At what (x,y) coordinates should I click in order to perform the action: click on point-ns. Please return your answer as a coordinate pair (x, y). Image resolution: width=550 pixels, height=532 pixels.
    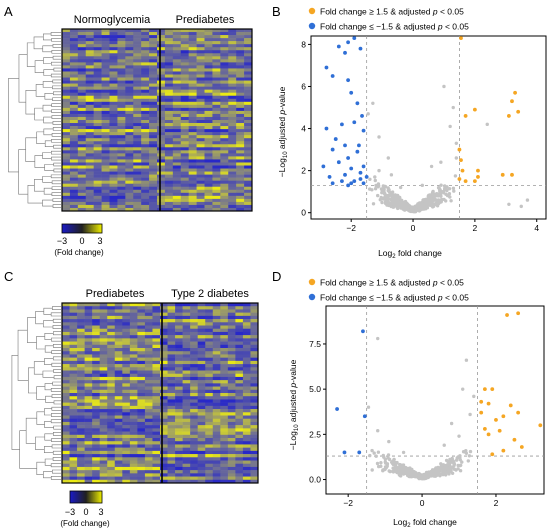
    Looking at the image, I should click on (521, 206).